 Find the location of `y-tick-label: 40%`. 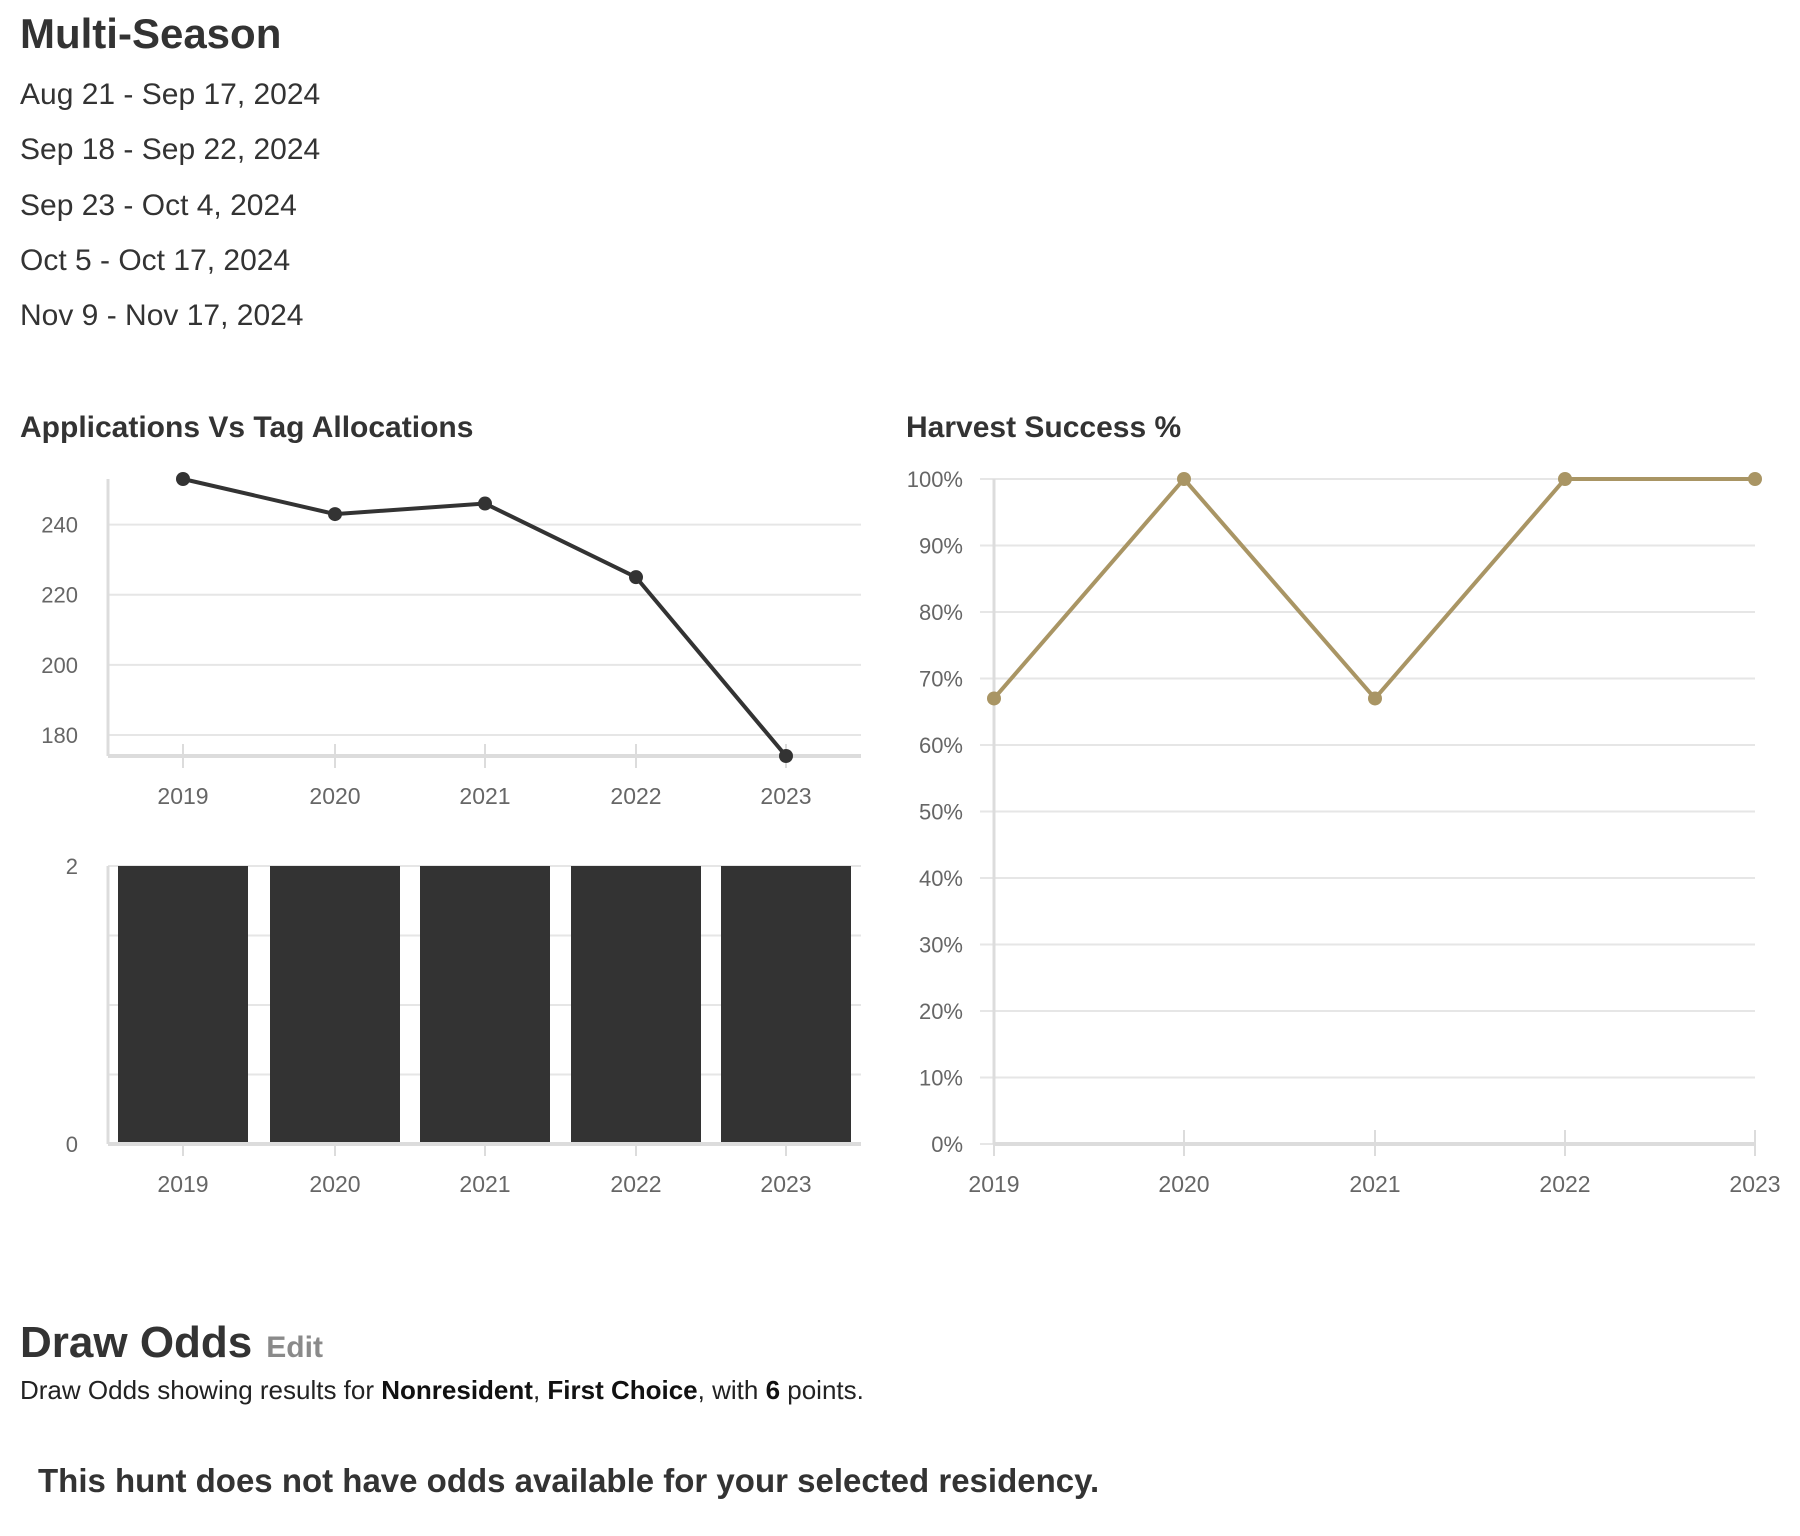

y-tick-label: 40% is located at coordinates (941, 878).